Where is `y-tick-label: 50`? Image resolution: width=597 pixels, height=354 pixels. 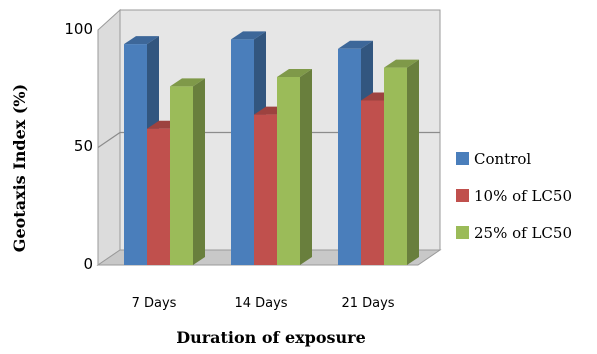 y-tick-label: 50 is located at coordinates (83, 146).